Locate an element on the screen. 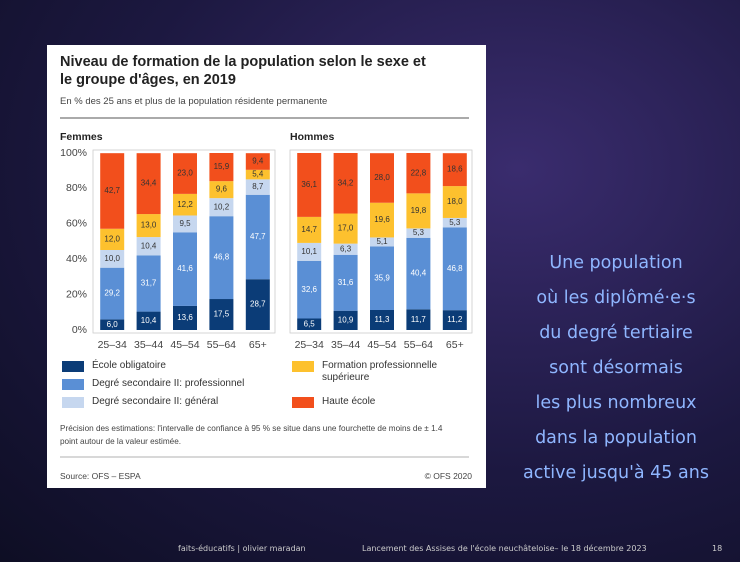  data-label: 14,7 is located at coordinates (309, 229).